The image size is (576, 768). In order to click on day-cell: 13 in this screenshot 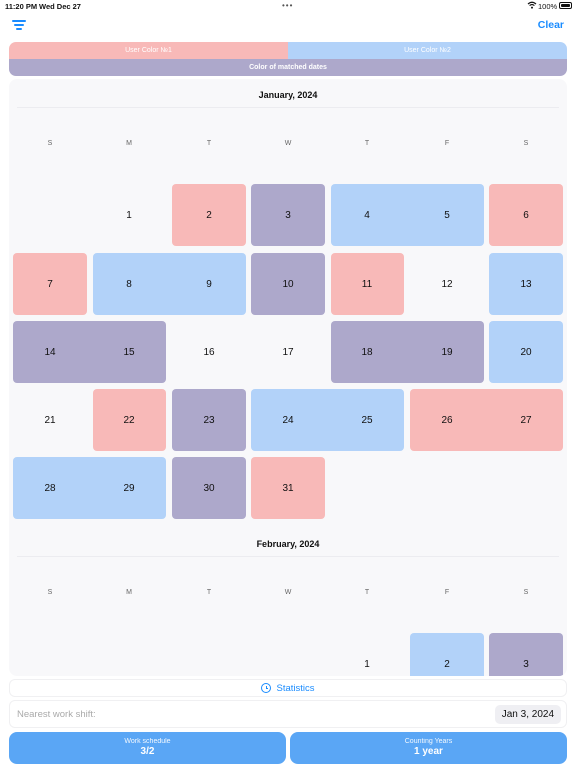, I will do `click(526, 284)`.